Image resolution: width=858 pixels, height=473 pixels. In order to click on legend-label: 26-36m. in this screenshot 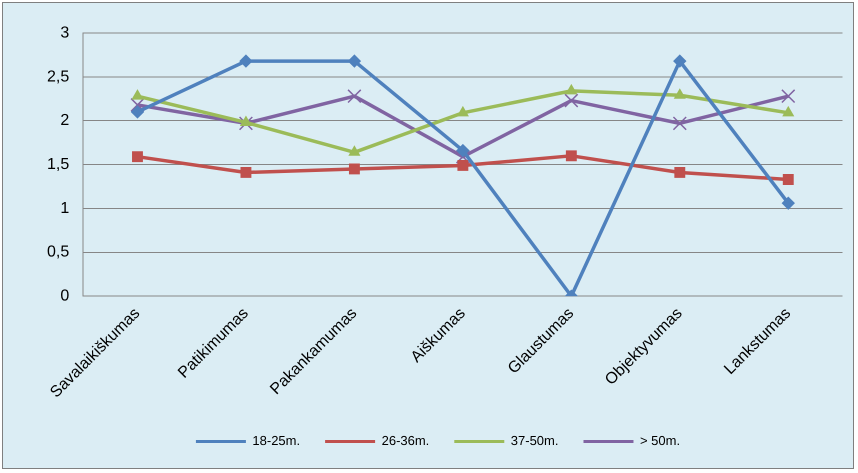, I will do `click(406, 440)`.